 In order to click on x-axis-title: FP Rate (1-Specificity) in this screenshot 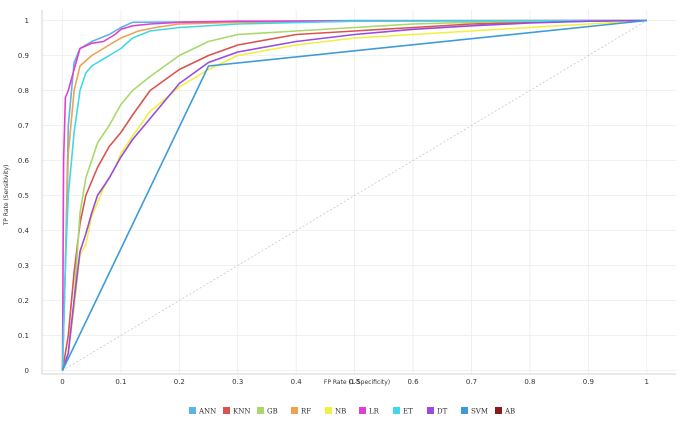, I will do `click(357, 382)`.